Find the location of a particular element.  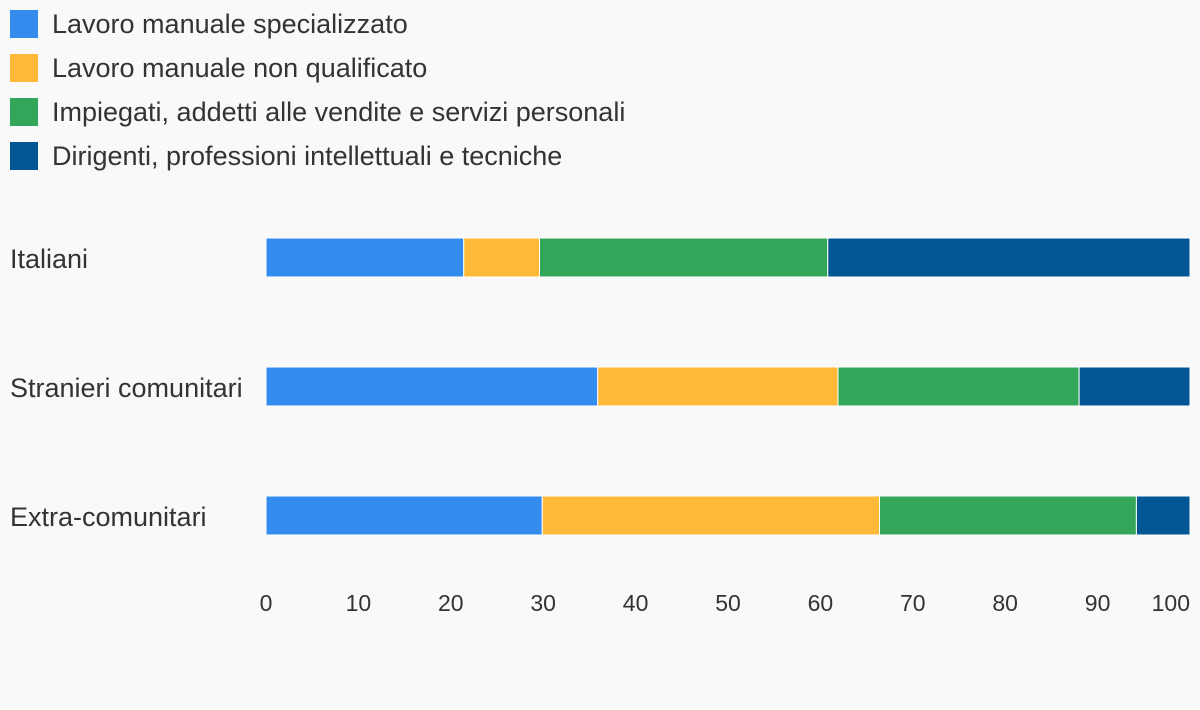

x-tick-label: 40 is located at coordinates (636, 603).